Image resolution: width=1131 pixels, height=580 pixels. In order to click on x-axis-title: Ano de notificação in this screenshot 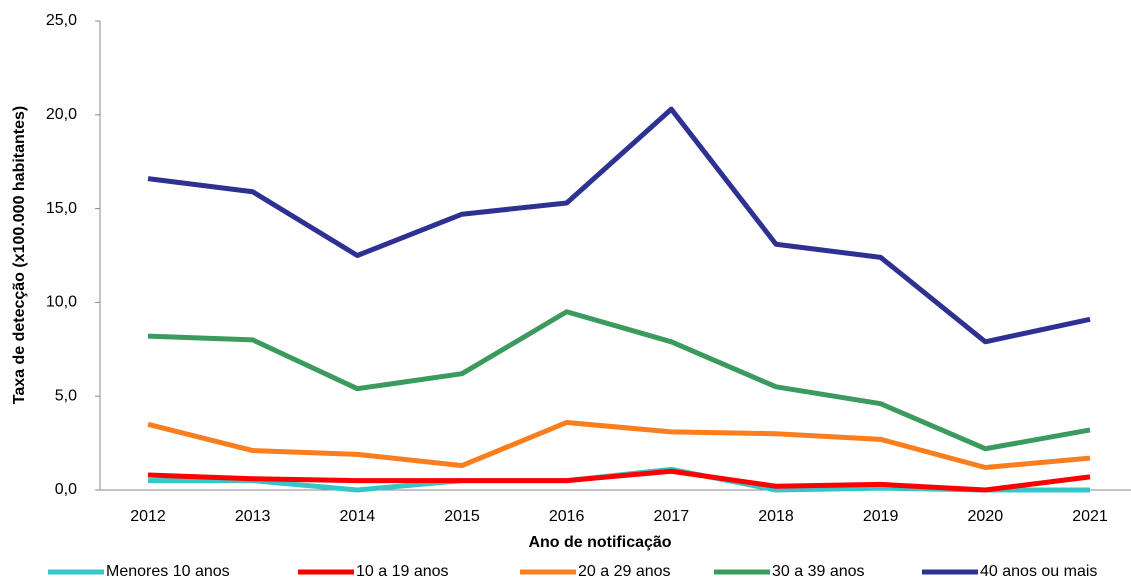, I will do `click(599, 542)`.